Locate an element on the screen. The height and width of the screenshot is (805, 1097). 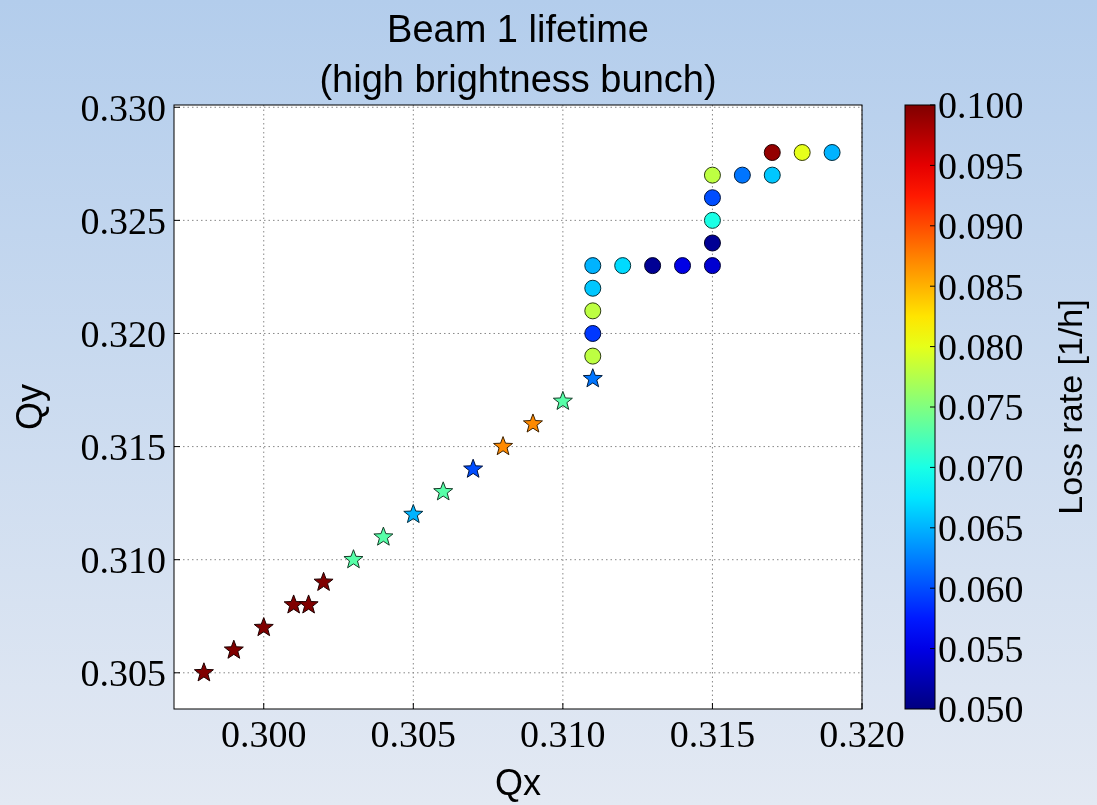
color-bar-label: 0.070 is located at coordinates (981, 467).